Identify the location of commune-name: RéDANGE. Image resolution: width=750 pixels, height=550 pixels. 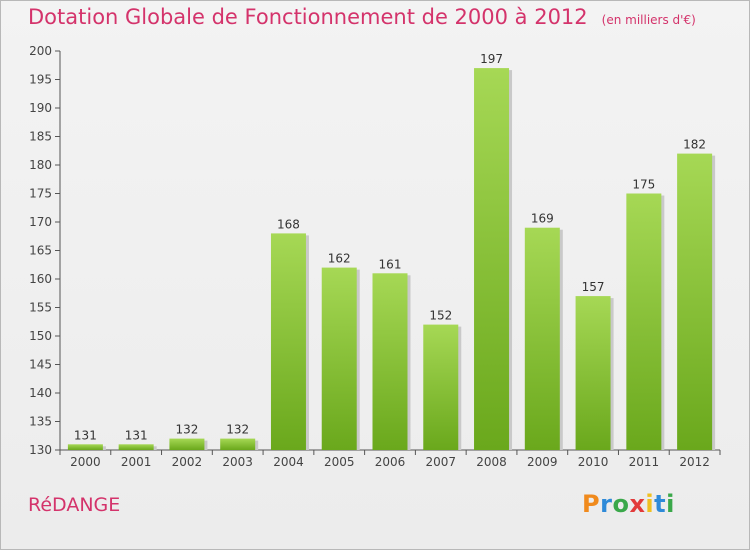
(74, 505).